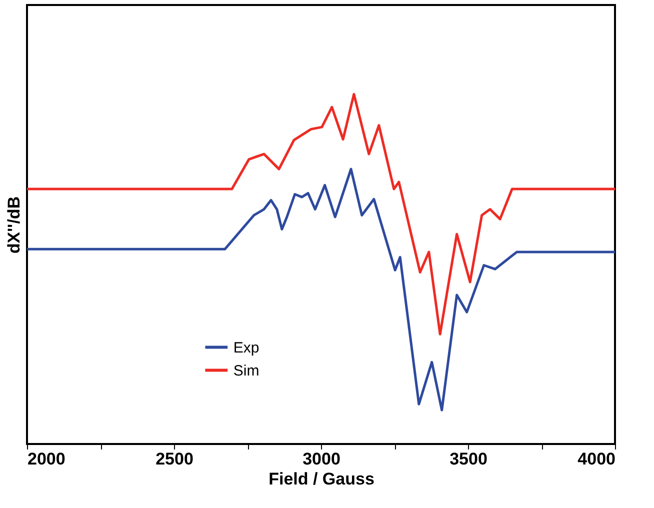  Describe the element at coordinates (321, 479) in the screenshot. I see `x-axis-title: Field / Gauss` at that location.